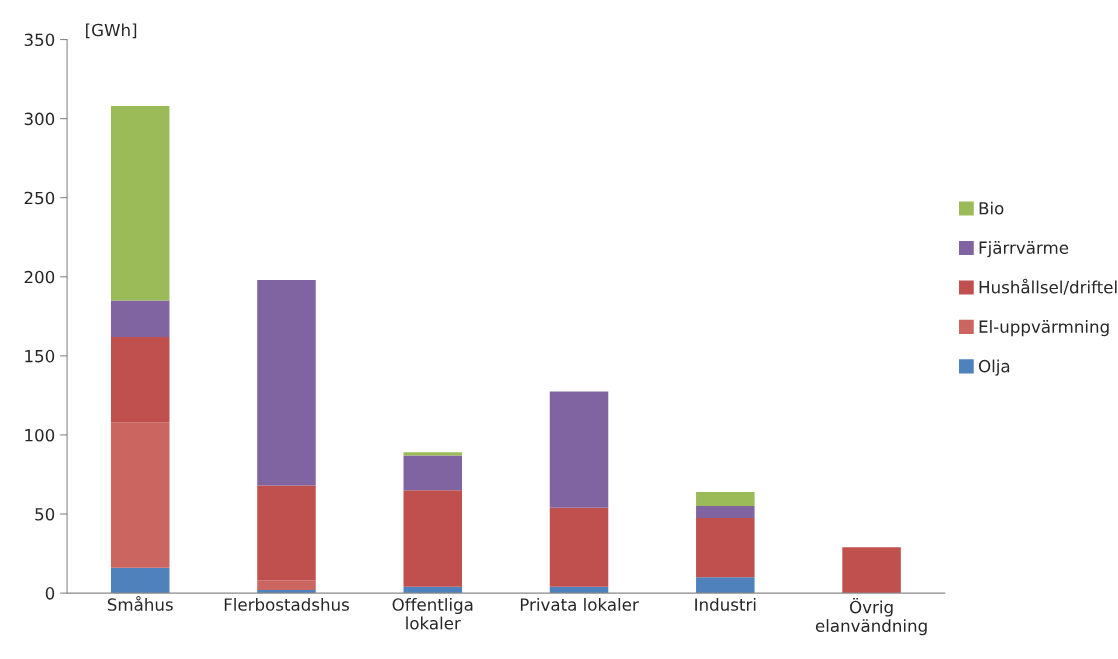  I want to click on y-tick-label: 0, so click(50, 593).